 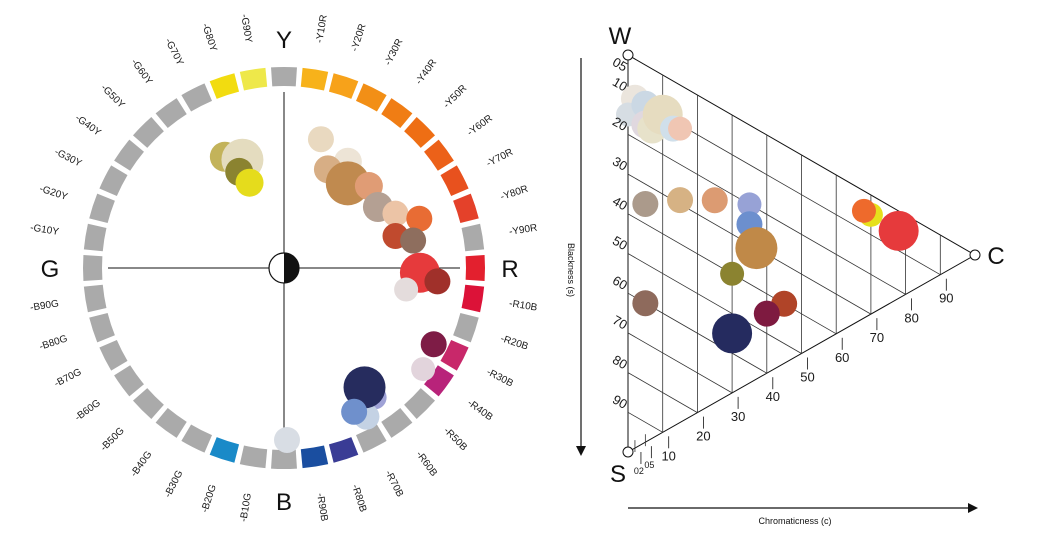 I want to click on corner-s-marker, so click(x=628, y=452).